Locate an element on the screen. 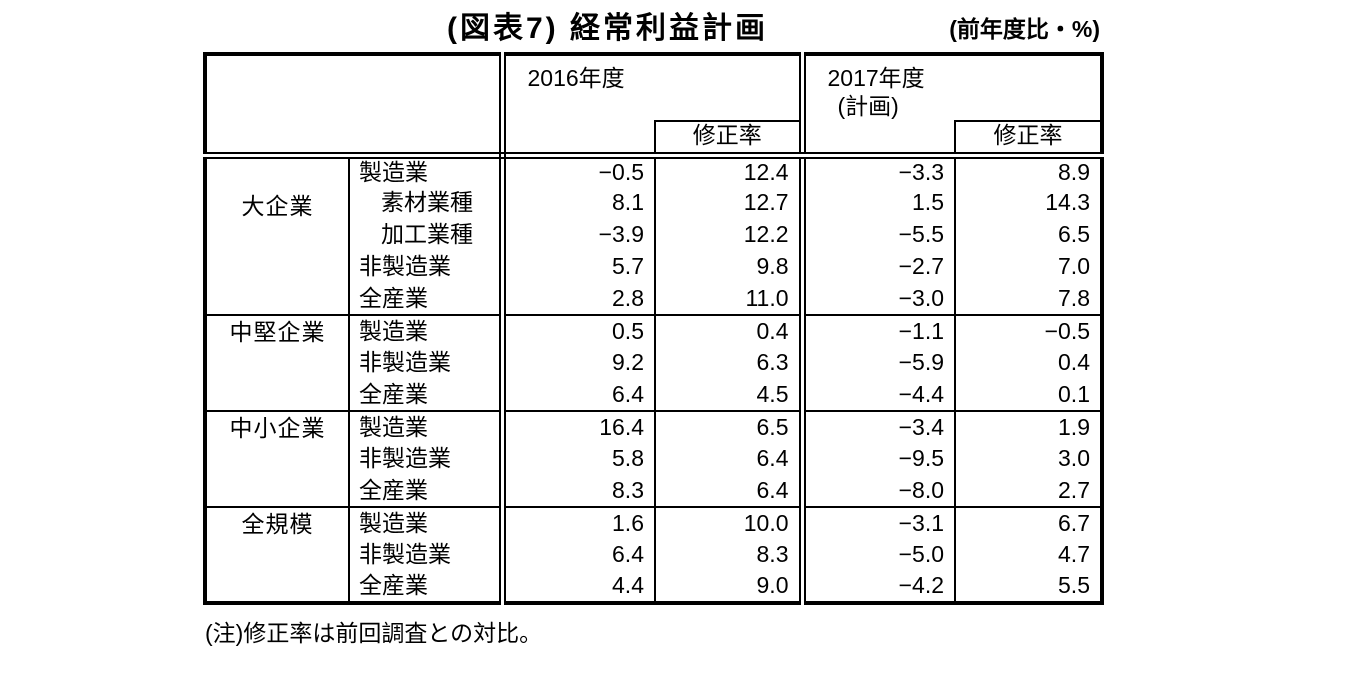 The image size is (1345, 681). header-2017: 2017年度 (計画) is located at coordinates (950, 88).